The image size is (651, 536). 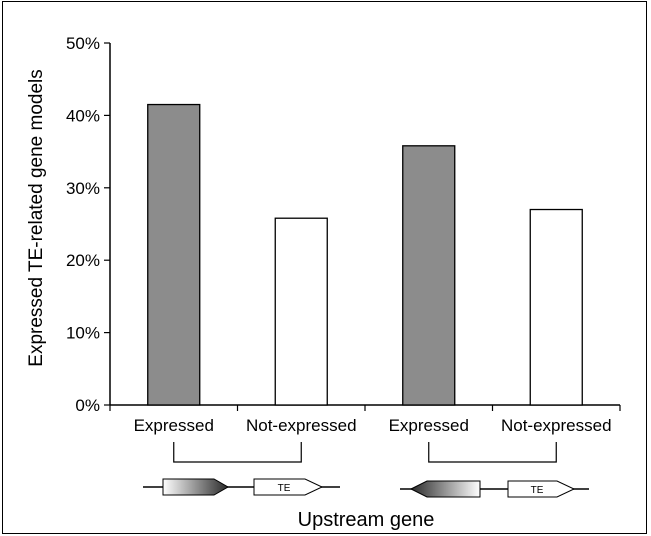 I want to click on y-tick-label: 10%, so click(x=83, y=333).